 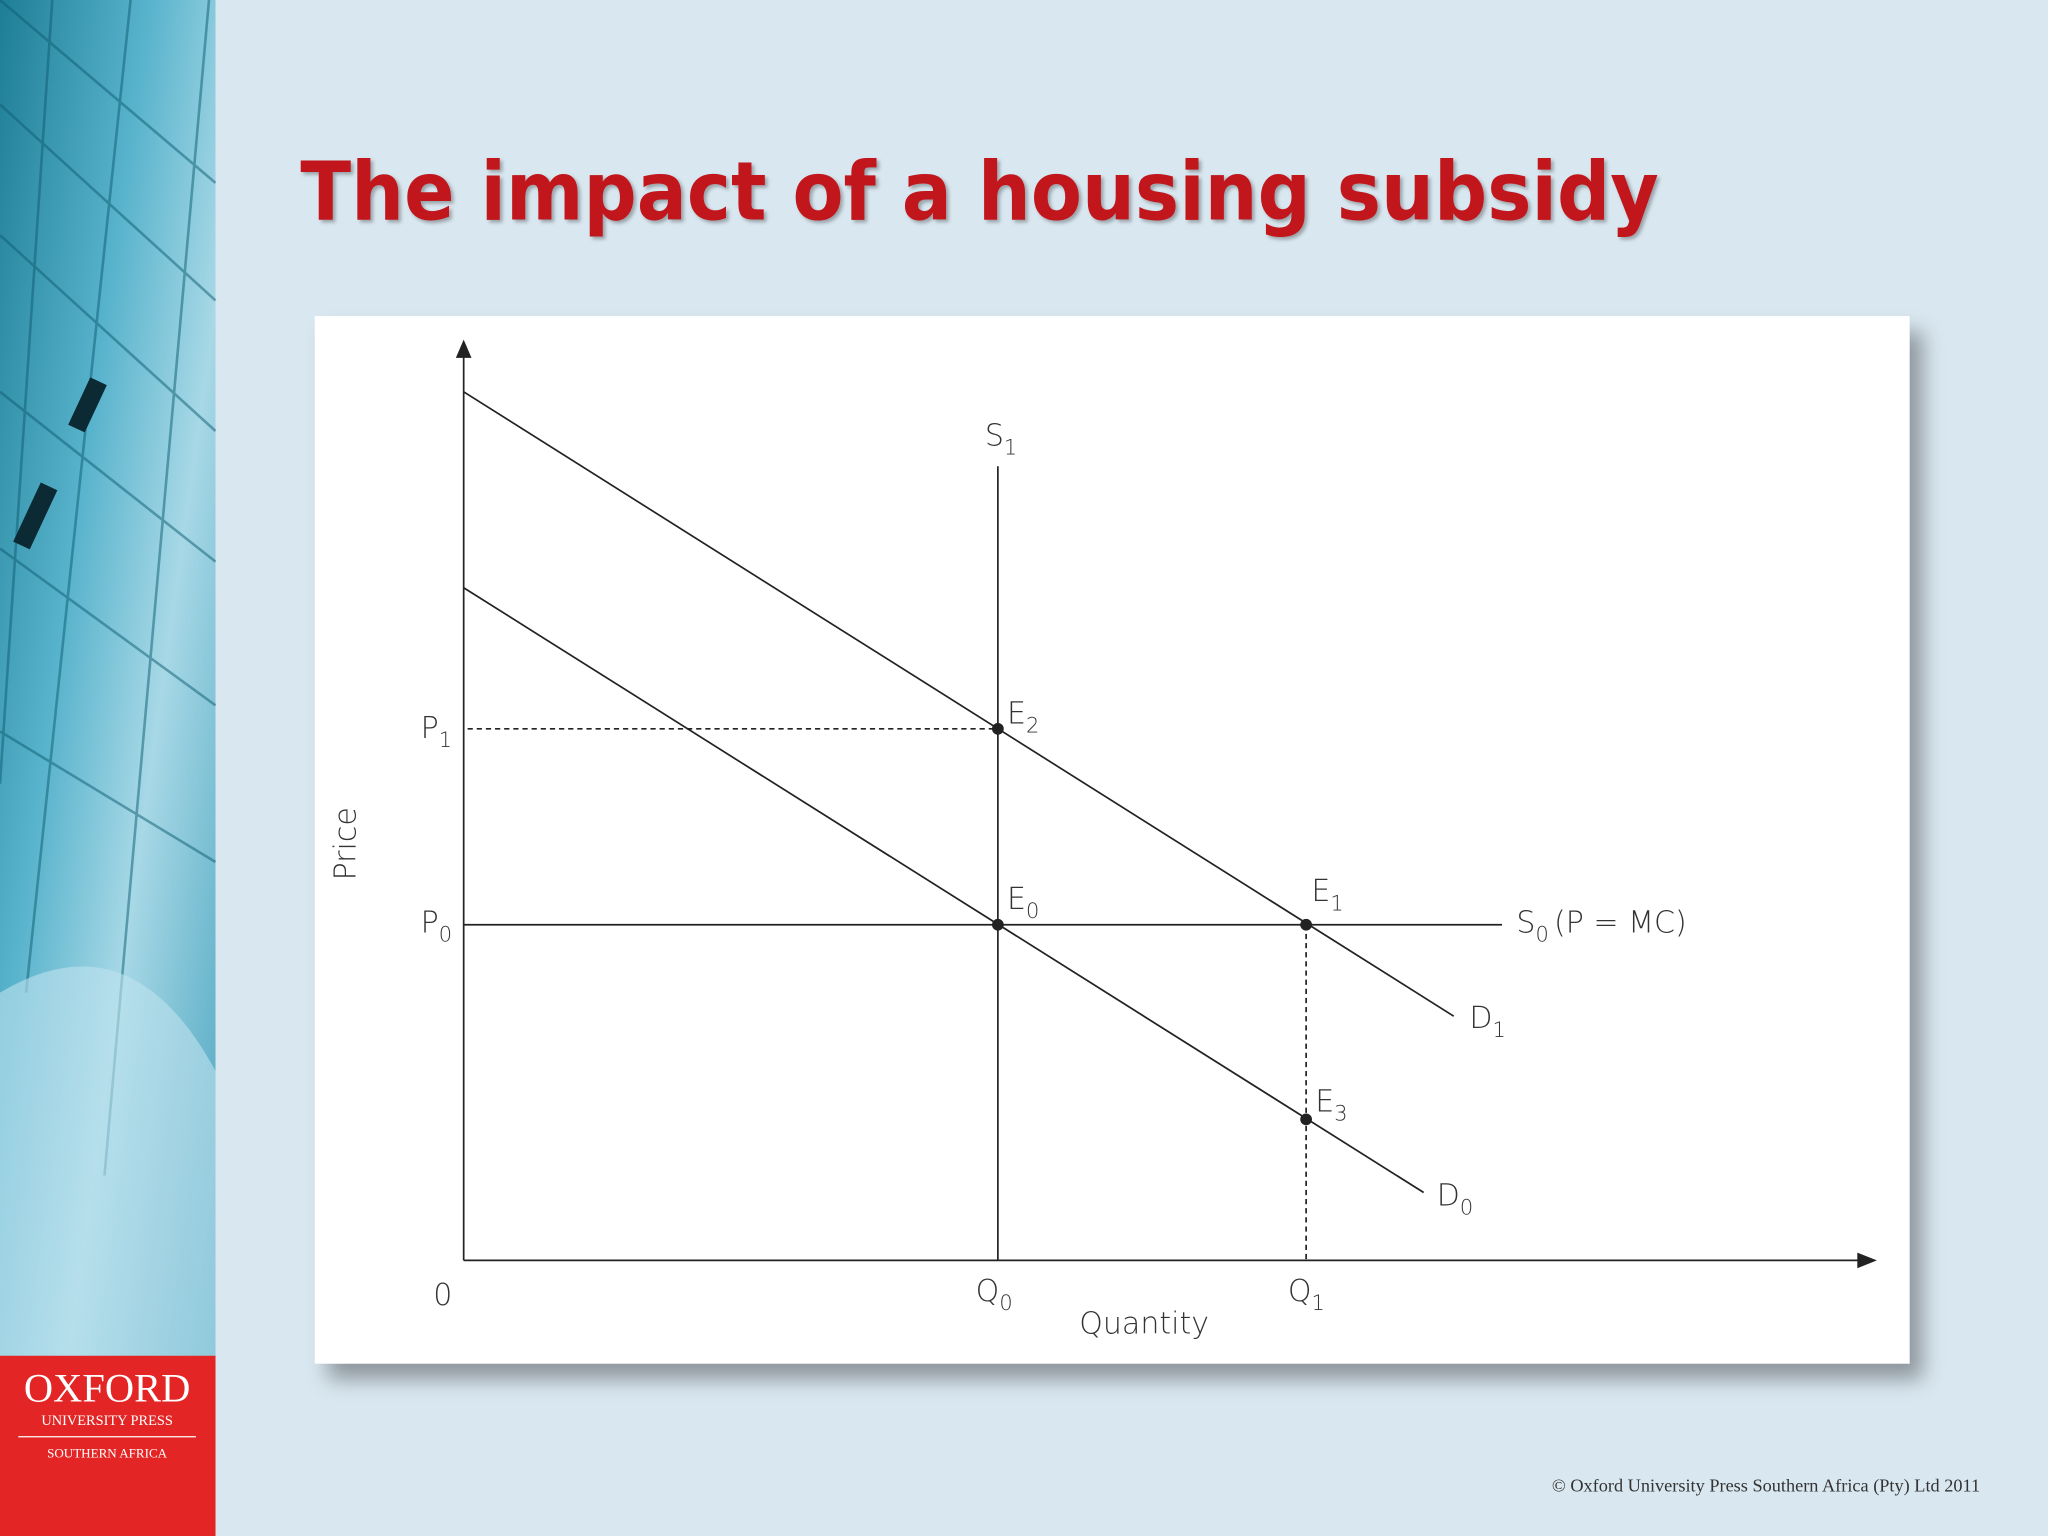 What do you see at coordinates (998, 728) in the screenshot?
I see `point-e2` at bounding box center [998, 728].